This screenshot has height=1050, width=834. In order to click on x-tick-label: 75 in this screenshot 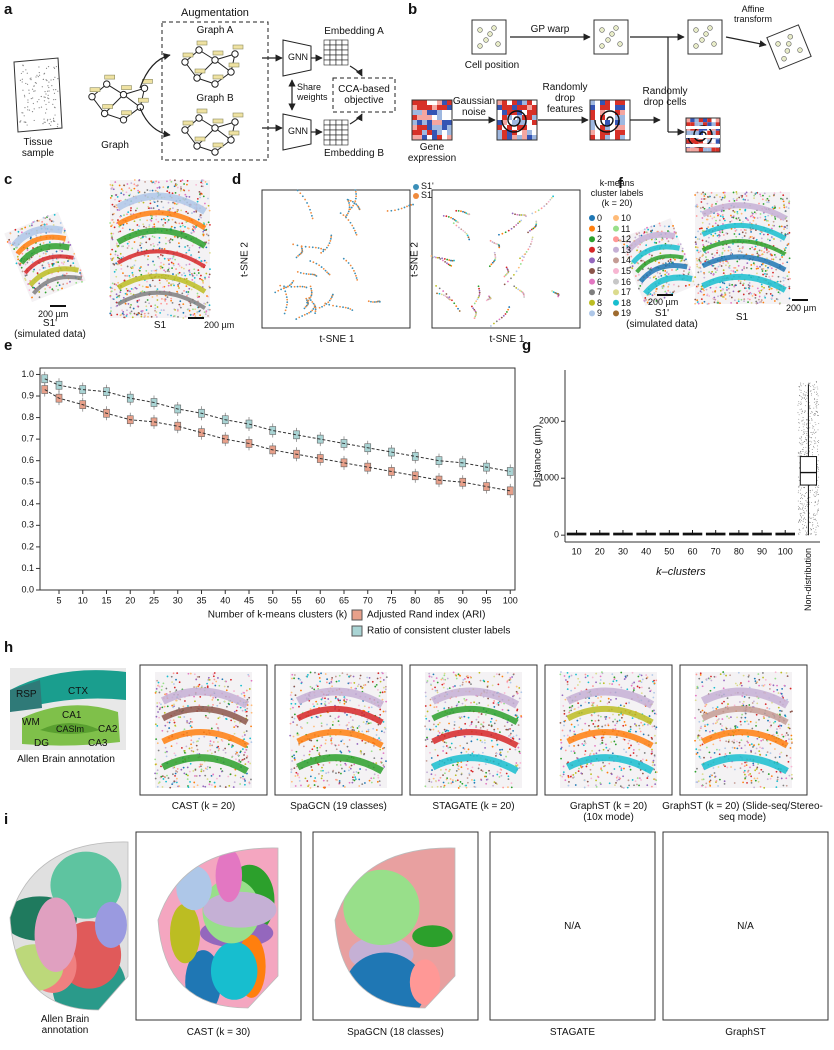, I will do `click(391, 600)`.